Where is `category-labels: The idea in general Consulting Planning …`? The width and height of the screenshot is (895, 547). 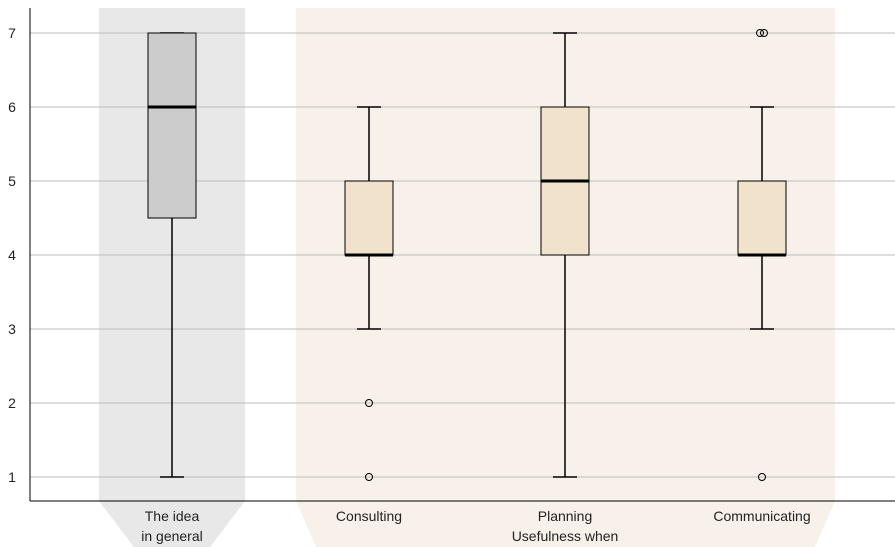
category-labels: The idea in general Consulting Planning … is located at coordinates (475, 526).